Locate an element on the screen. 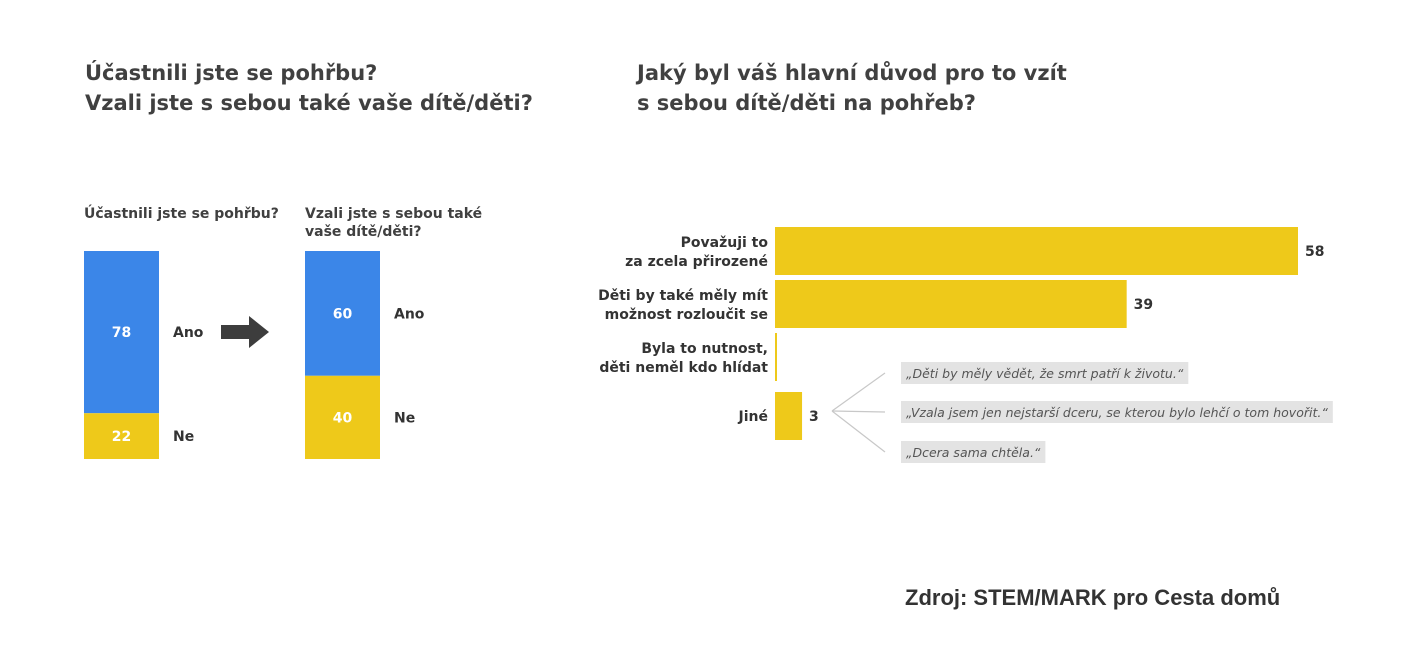 This screenshot has height=653, width=1410. left-title-line-1: Účastnili jste se pohřbu? is located at coordinates (231, 73).